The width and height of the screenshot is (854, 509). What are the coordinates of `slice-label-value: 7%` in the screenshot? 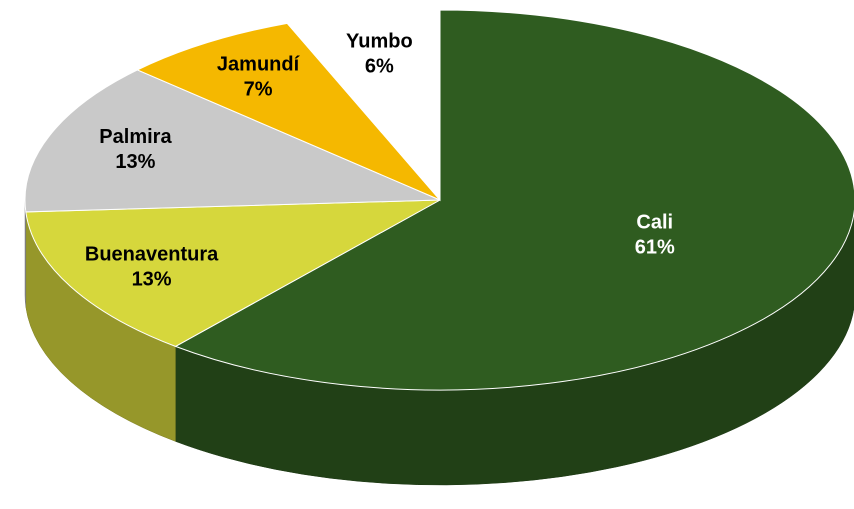 It's located at (258, 90).